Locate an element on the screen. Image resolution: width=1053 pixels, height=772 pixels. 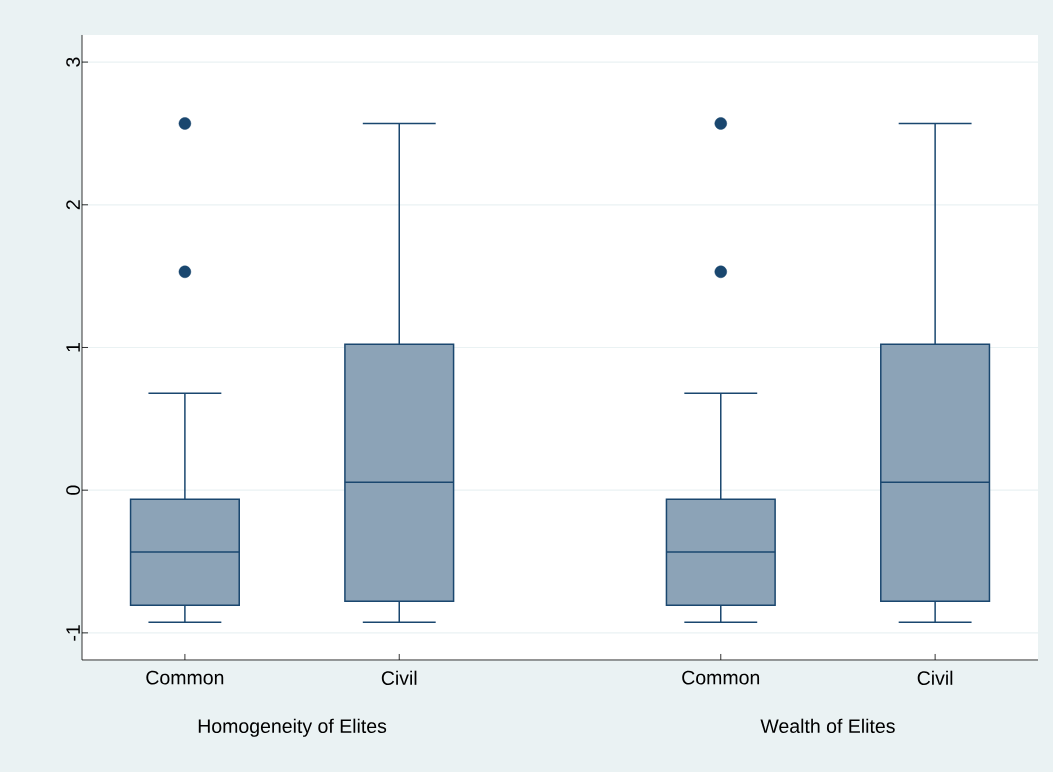
y-tick-label: -1 is located at coordinates (73, 633).